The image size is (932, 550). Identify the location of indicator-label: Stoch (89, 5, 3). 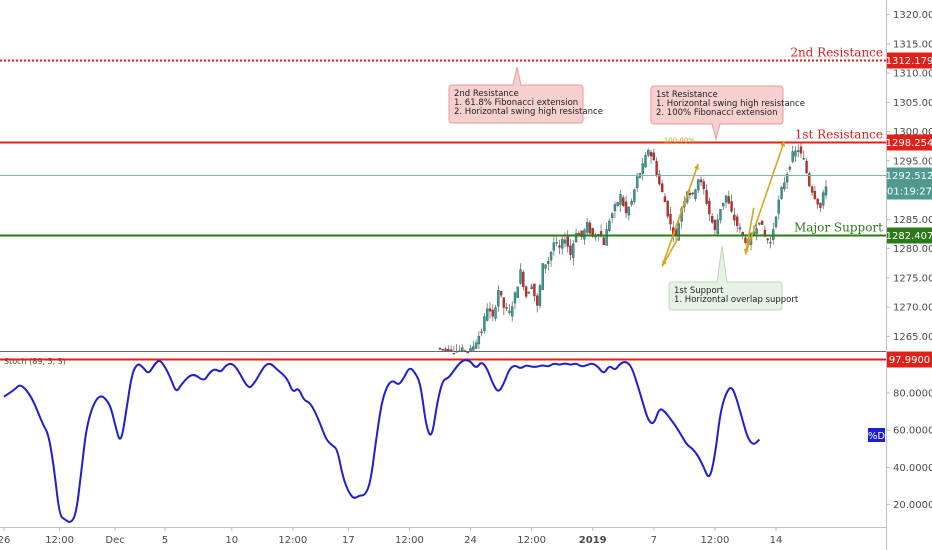
(35, 361).